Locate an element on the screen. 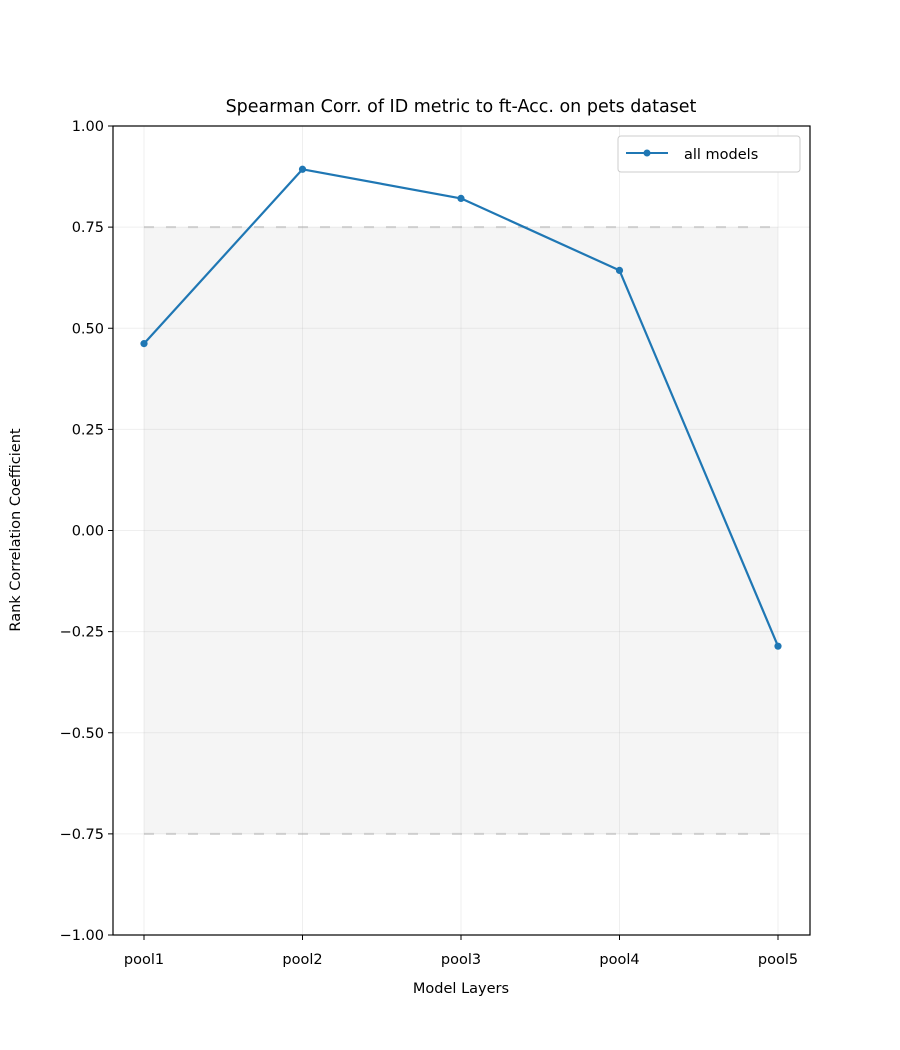  x-tick-label: pool4 is located at coordinates (619, 960).